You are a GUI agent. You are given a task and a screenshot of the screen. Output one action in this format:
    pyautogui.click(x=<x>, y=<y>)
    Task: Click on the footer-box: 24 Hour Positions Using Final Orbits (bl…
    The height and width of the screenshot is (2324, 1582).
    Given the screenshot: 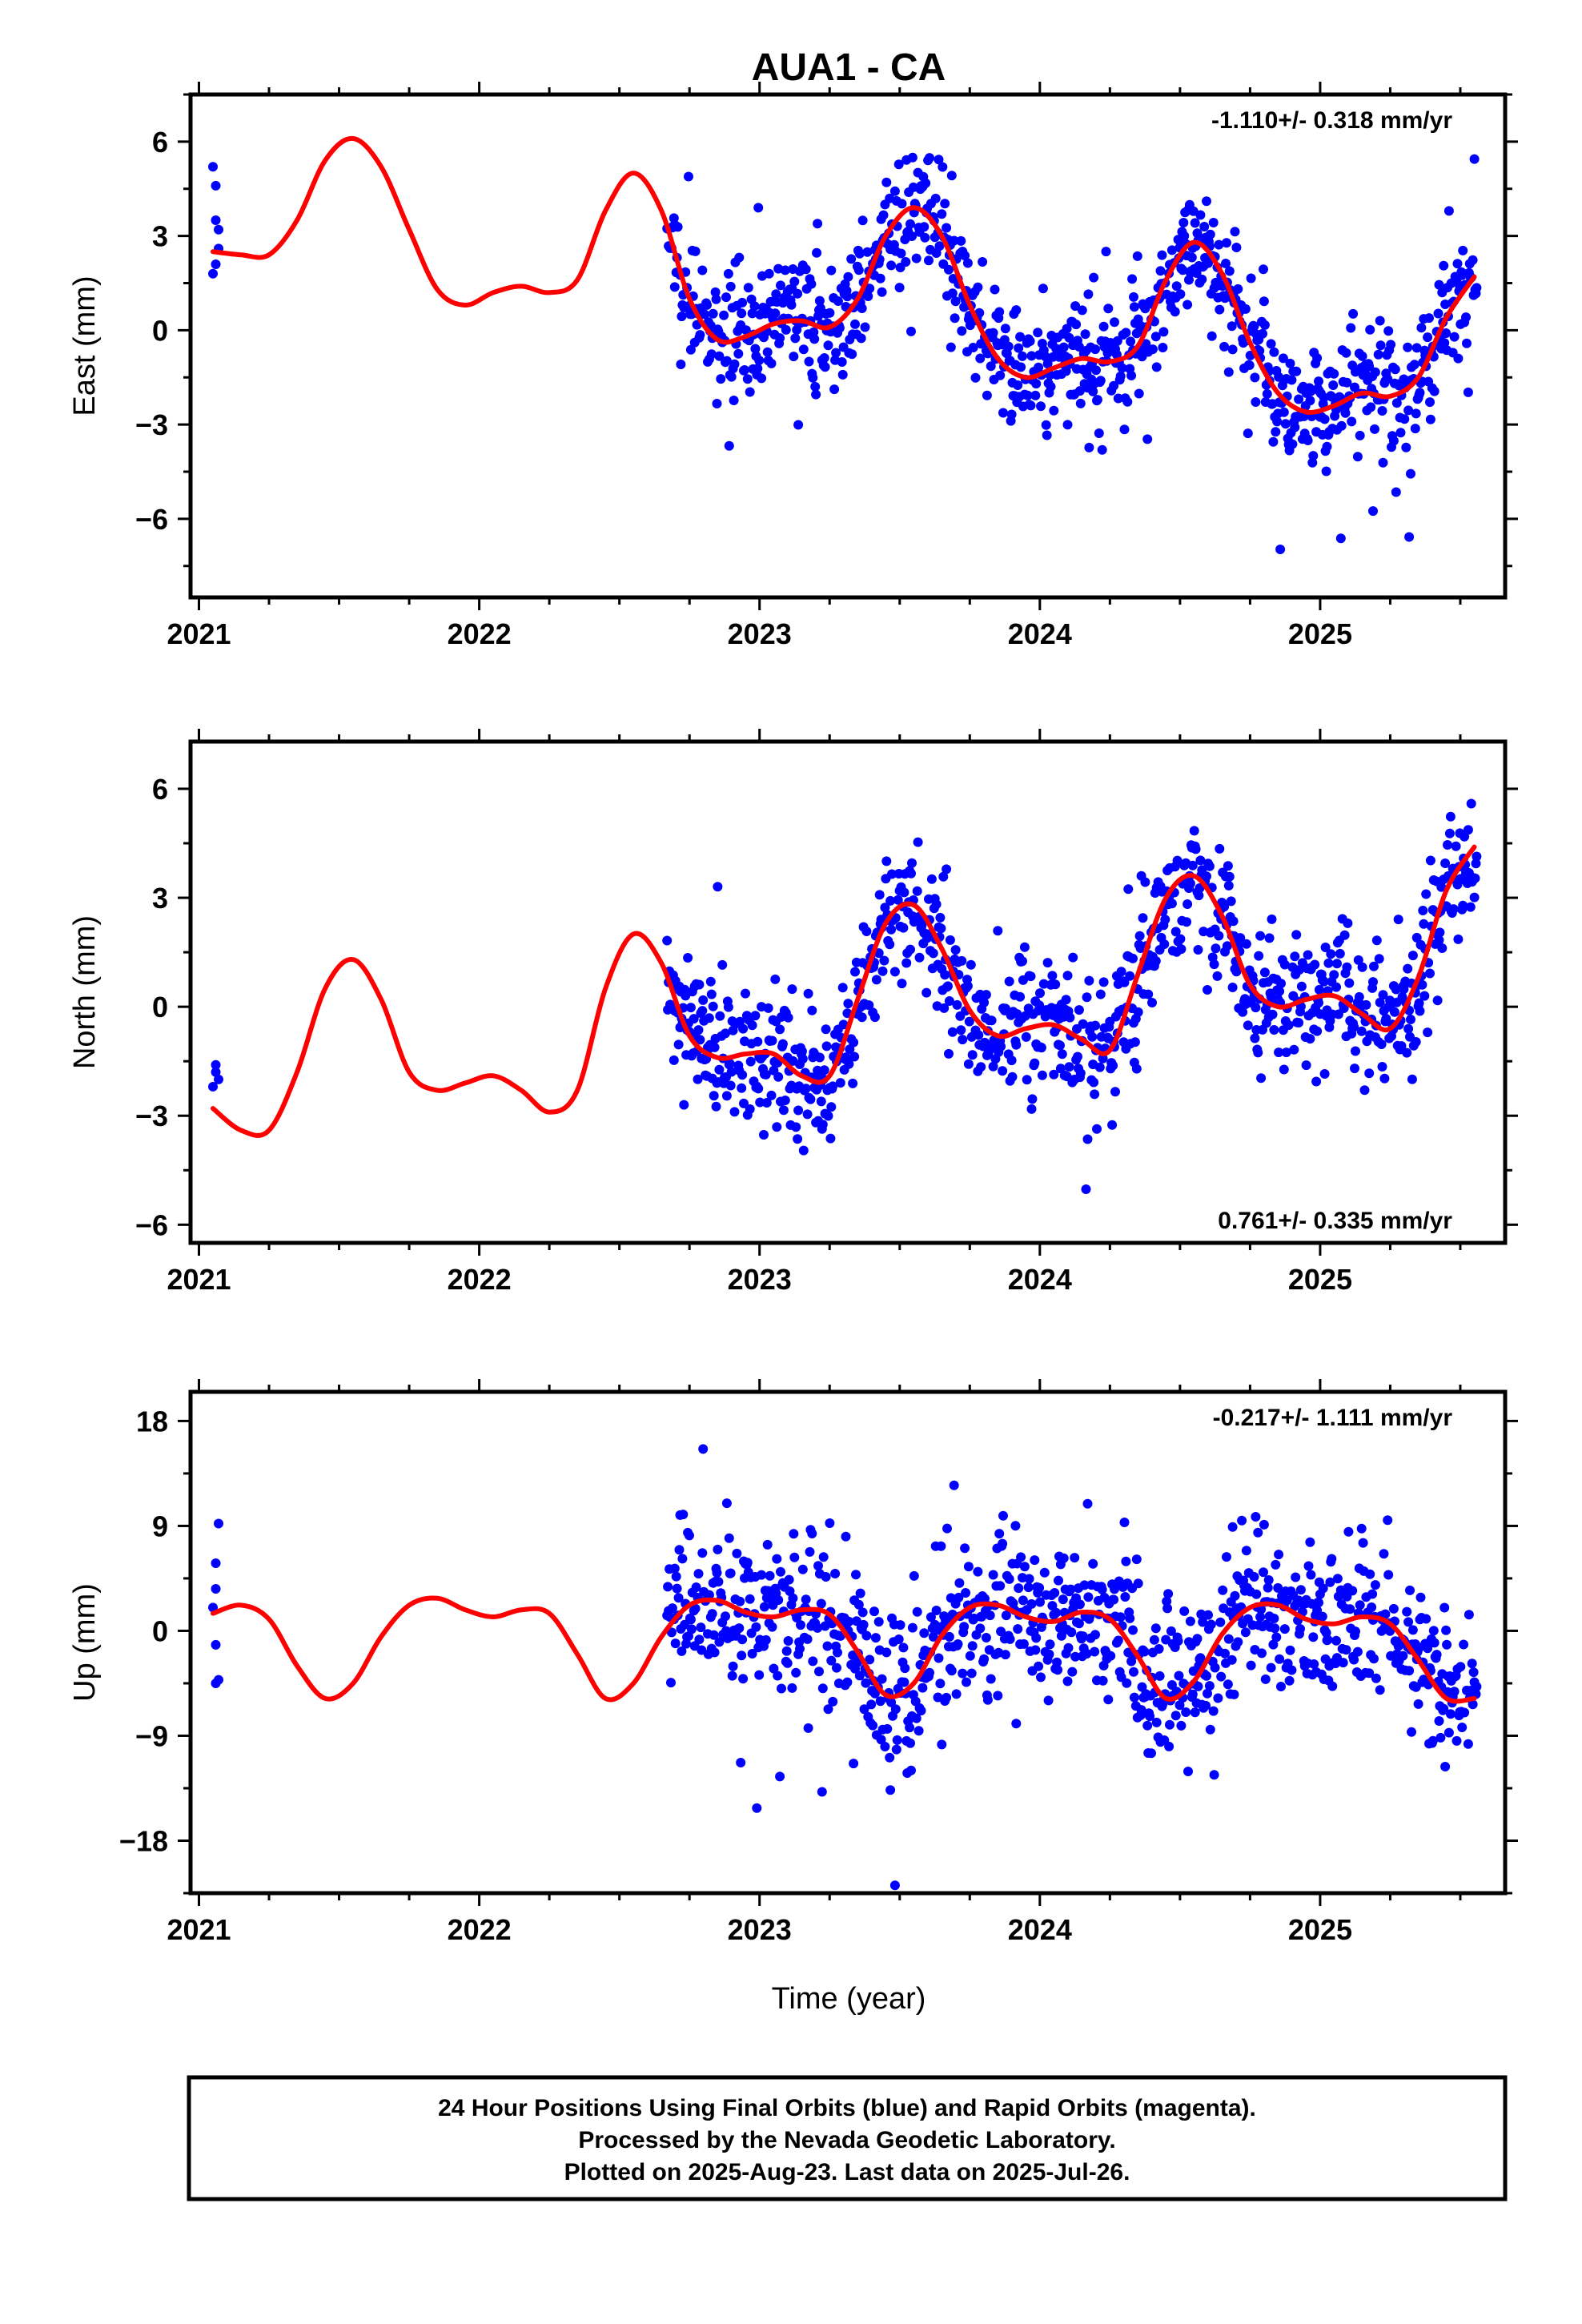 What is the action you would take?
    pyautogui.click(x=847, y=2138)
    